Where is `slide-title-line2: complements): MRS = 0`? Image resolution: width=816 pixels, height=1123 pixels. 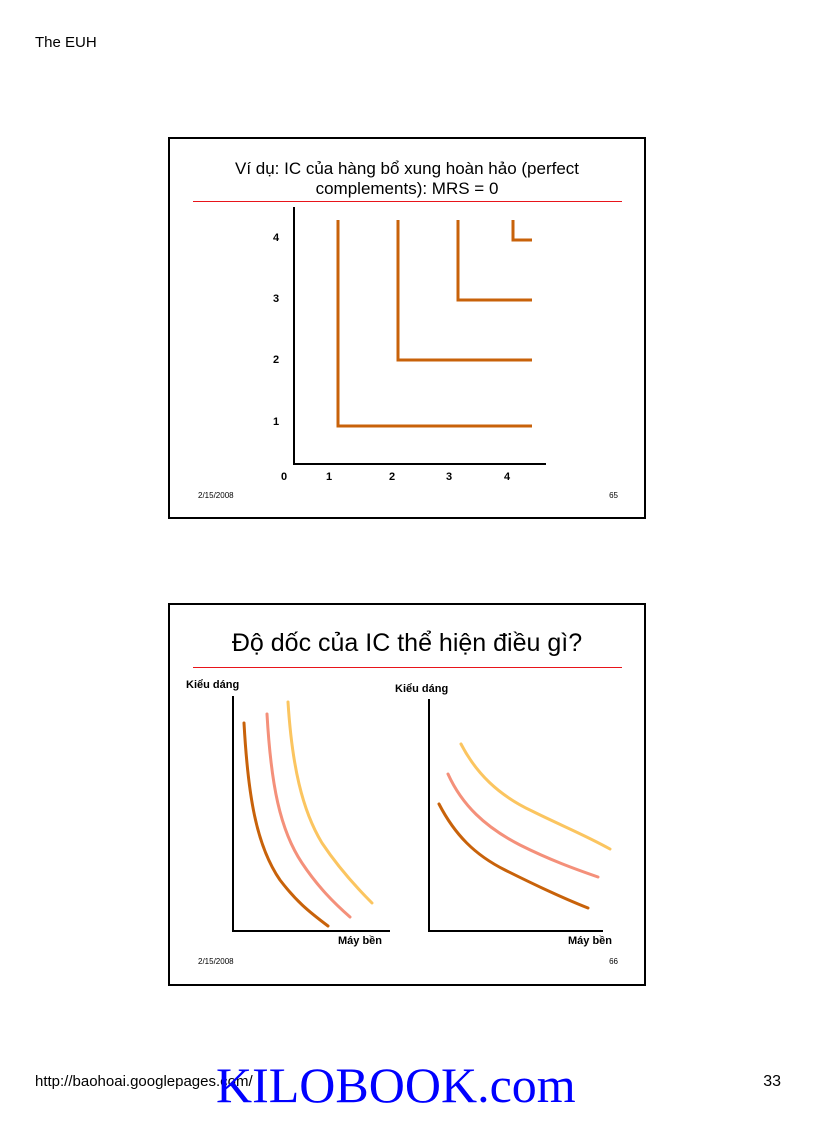
slide-title-line2: complements): MRS = 0 is located at coordinates (407, 188).